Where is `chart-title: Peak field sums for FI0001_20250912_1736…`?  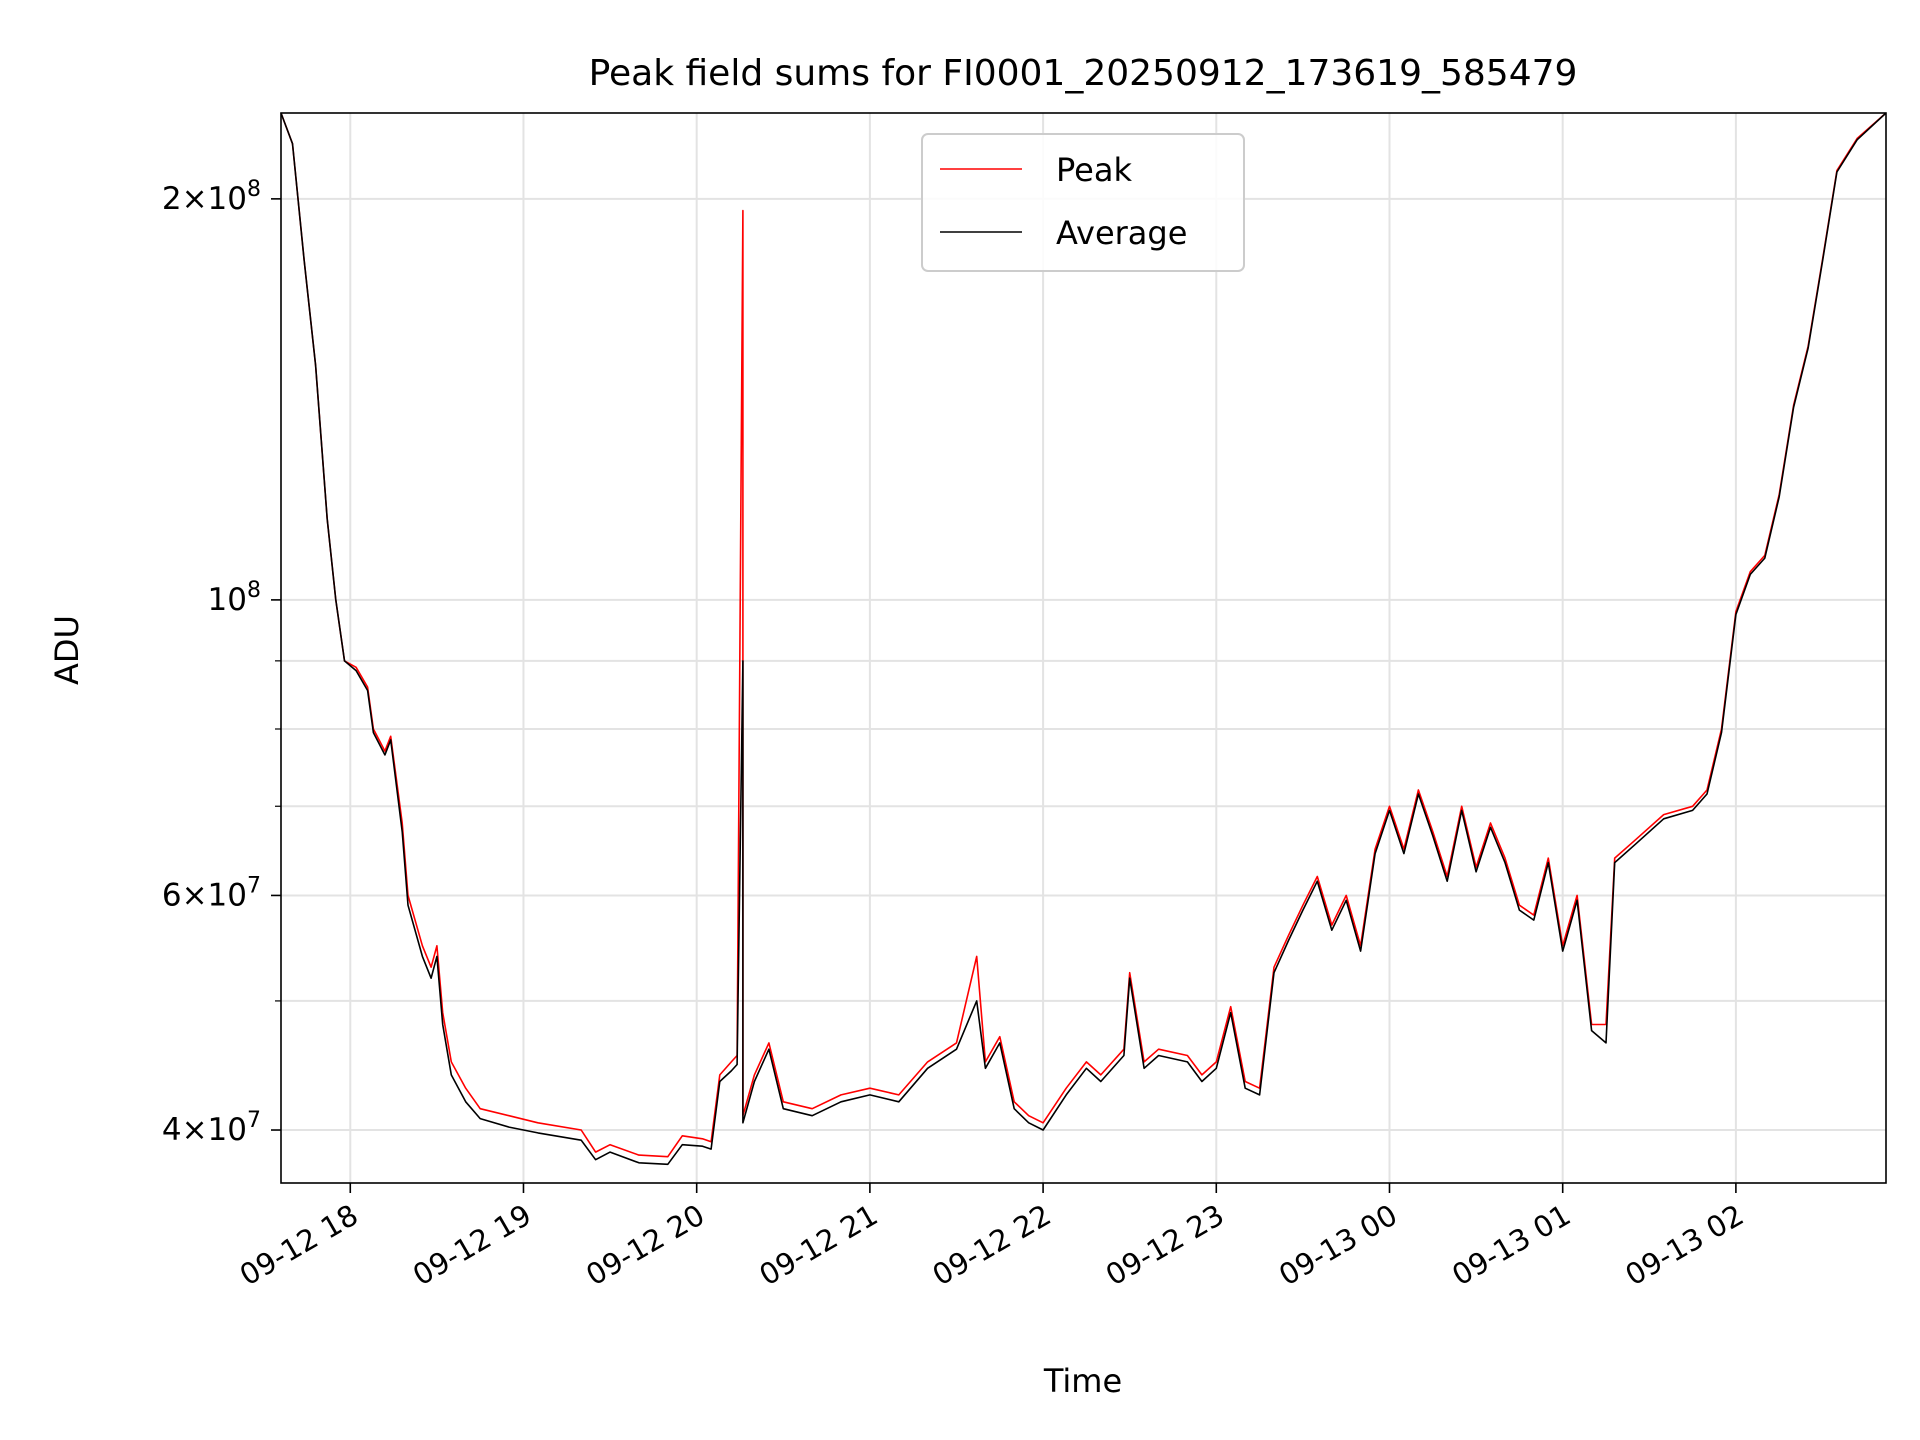
chart-title: Peak field sums for FI0001_20250912_1736… is located at coordinates (1083, 73).